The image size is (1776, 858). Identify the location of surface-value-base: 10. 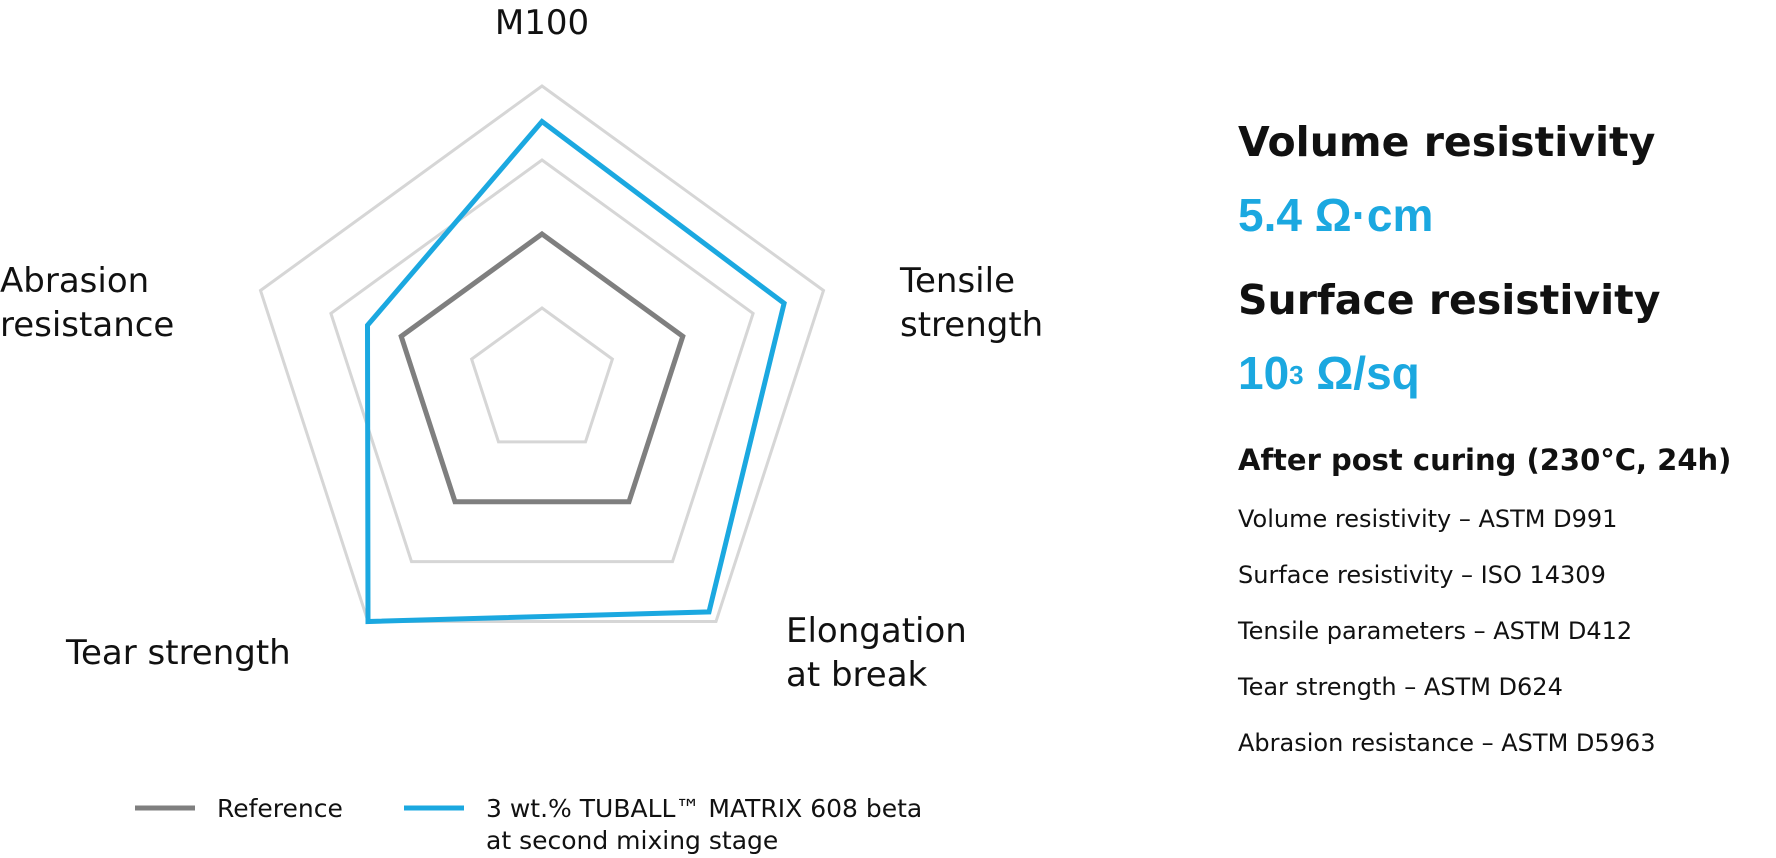
(1264, 373).